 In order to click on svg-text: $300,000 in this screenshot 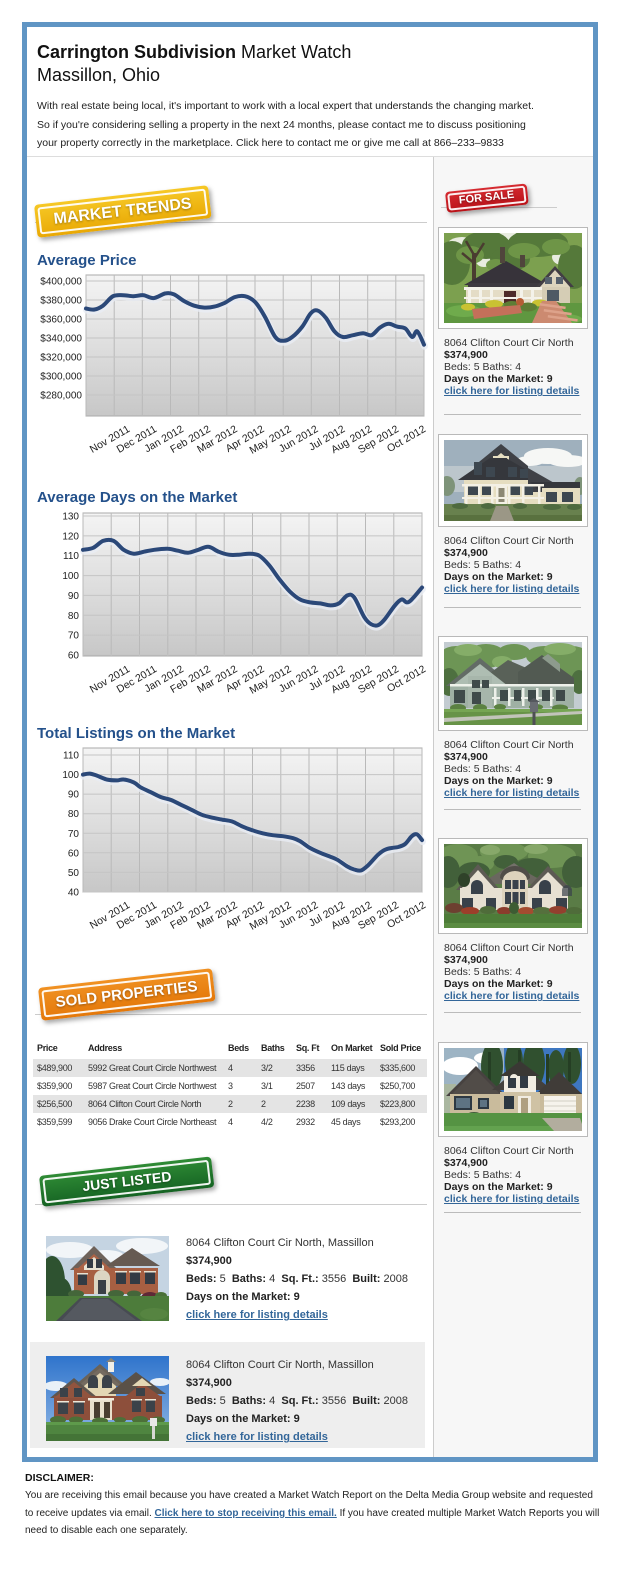, I will do `click(61, 377)`.